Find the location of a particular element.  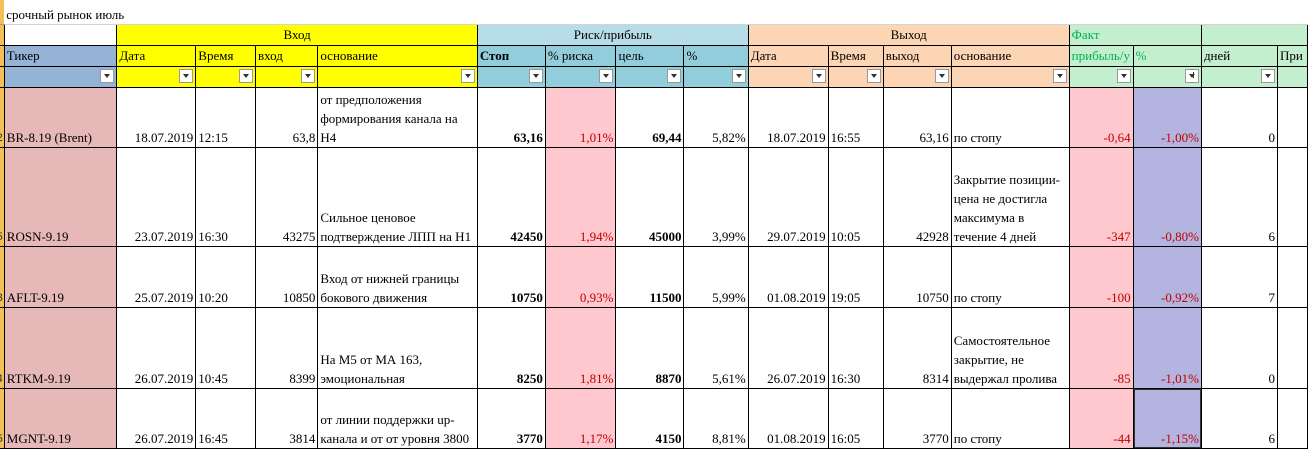

group-fact: Факт is located at coordinates (1135, 35).